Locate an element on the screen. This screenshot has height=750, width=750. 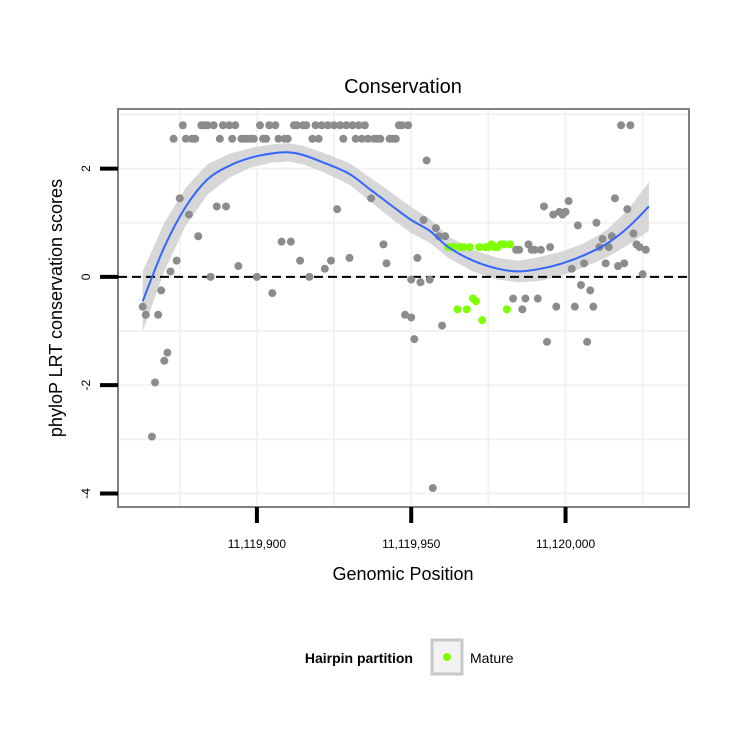
x-tick-label: 11,119,950 is located at coordinates (411, 544).